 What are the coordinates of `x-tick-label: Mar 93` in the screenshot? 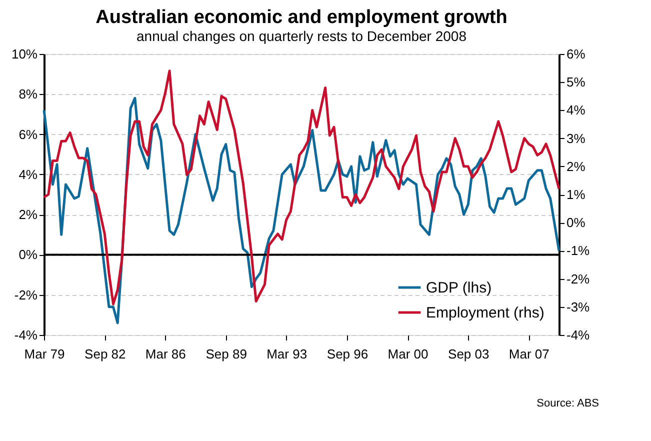 It's located at (287, 354).